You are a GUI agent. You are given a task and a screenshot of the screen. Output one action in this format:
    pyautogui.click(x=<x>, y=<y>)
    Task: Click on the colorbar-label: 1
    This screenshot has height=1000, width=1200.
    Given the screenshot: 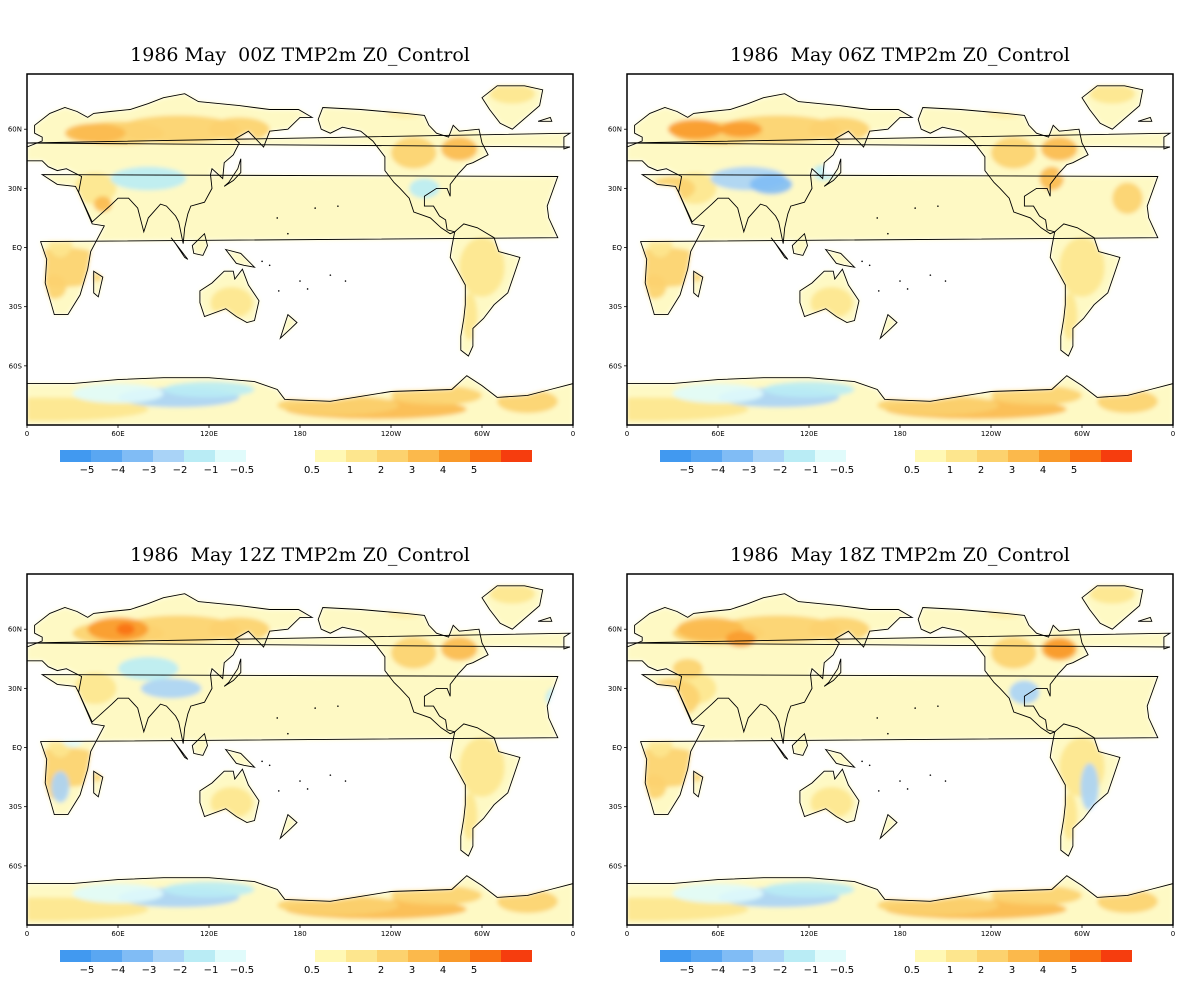 What is the action you would take?
    pyautogui.click(x=350, y=470)
    